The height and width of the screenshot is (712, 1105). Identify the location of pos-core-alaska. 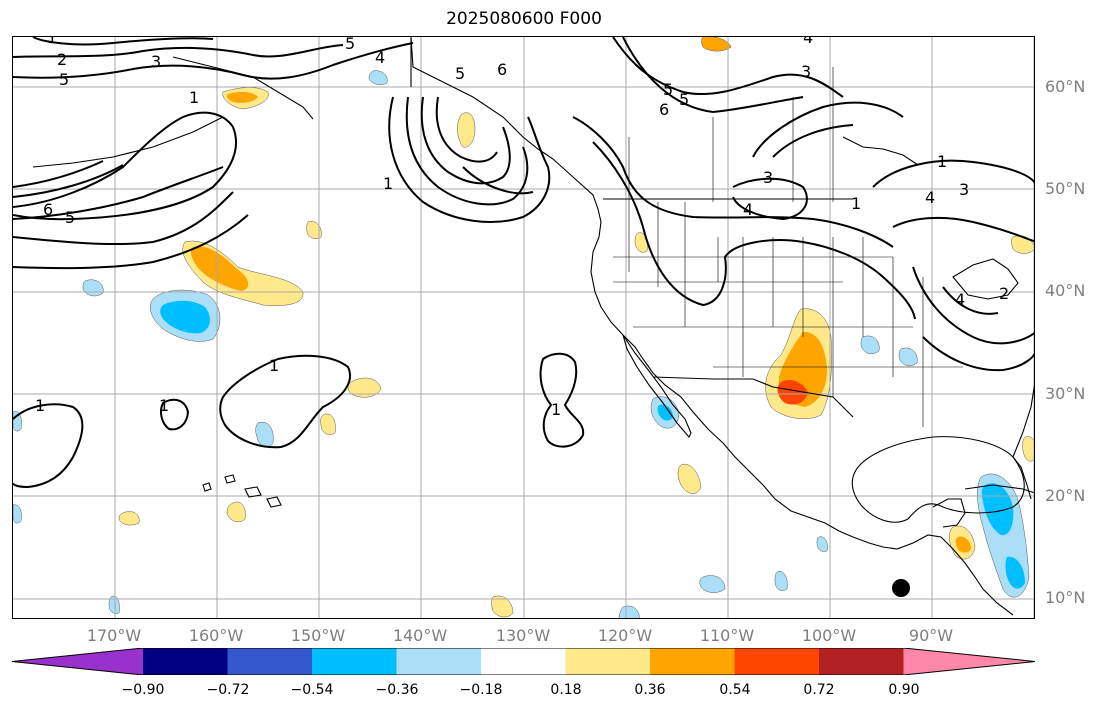
(242, 97).